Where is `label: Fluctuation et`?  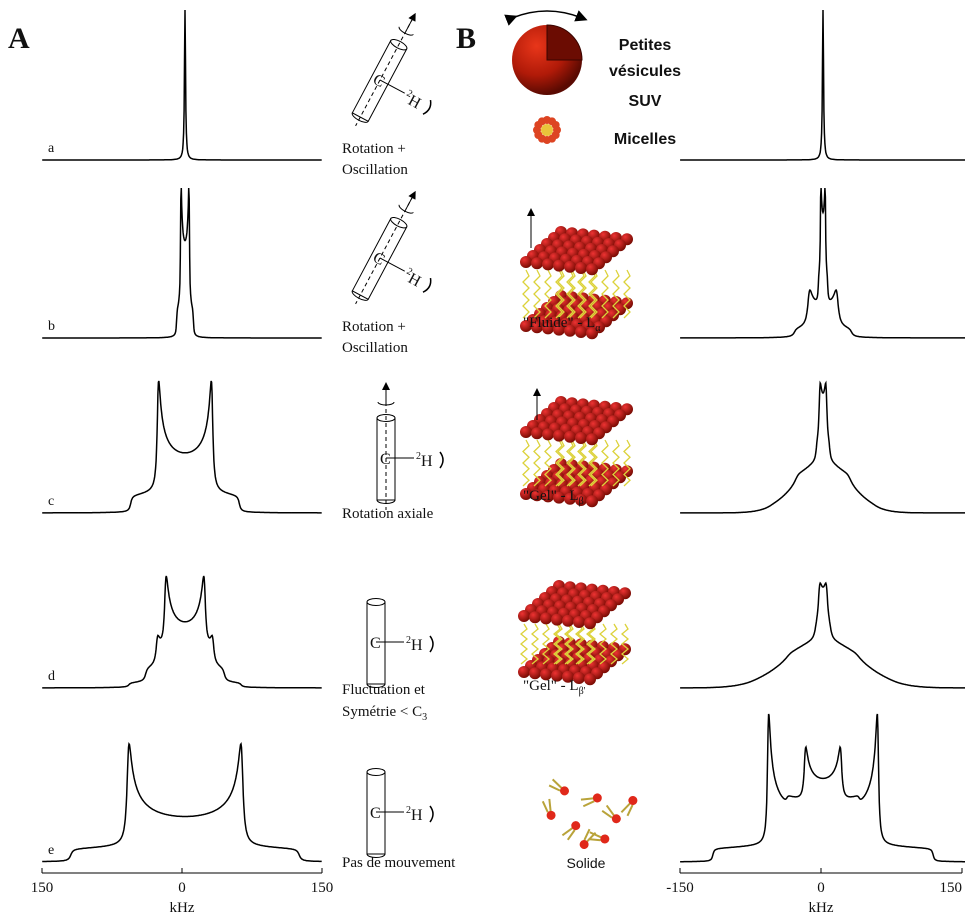 label: Fluctuation et is located at coordinates (384, 690).